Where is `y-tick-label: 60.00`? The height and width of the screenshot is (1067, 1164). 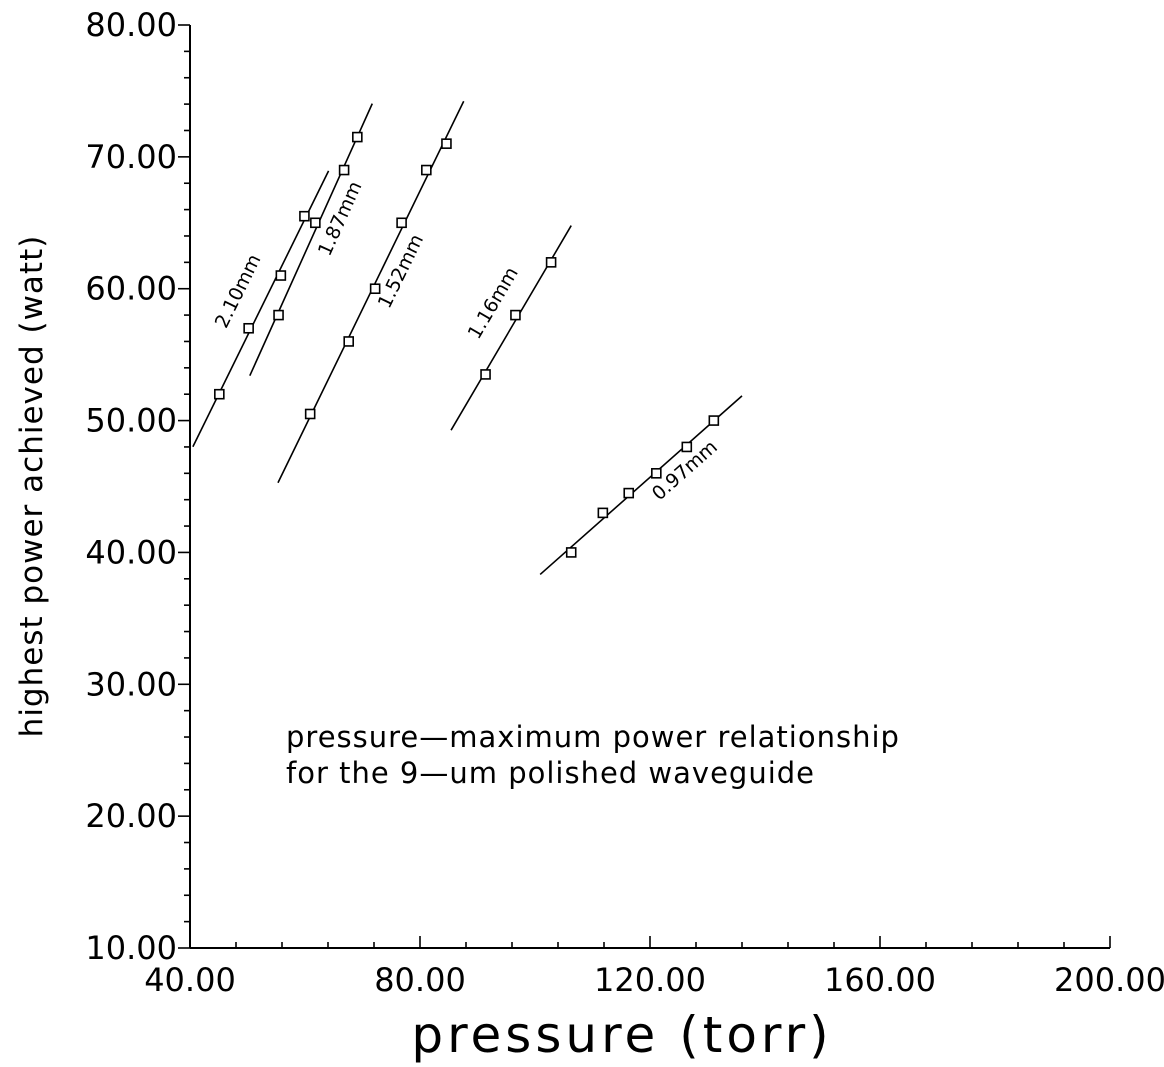
y-tick-label: 60.00 is located at coordinates (131, 289).